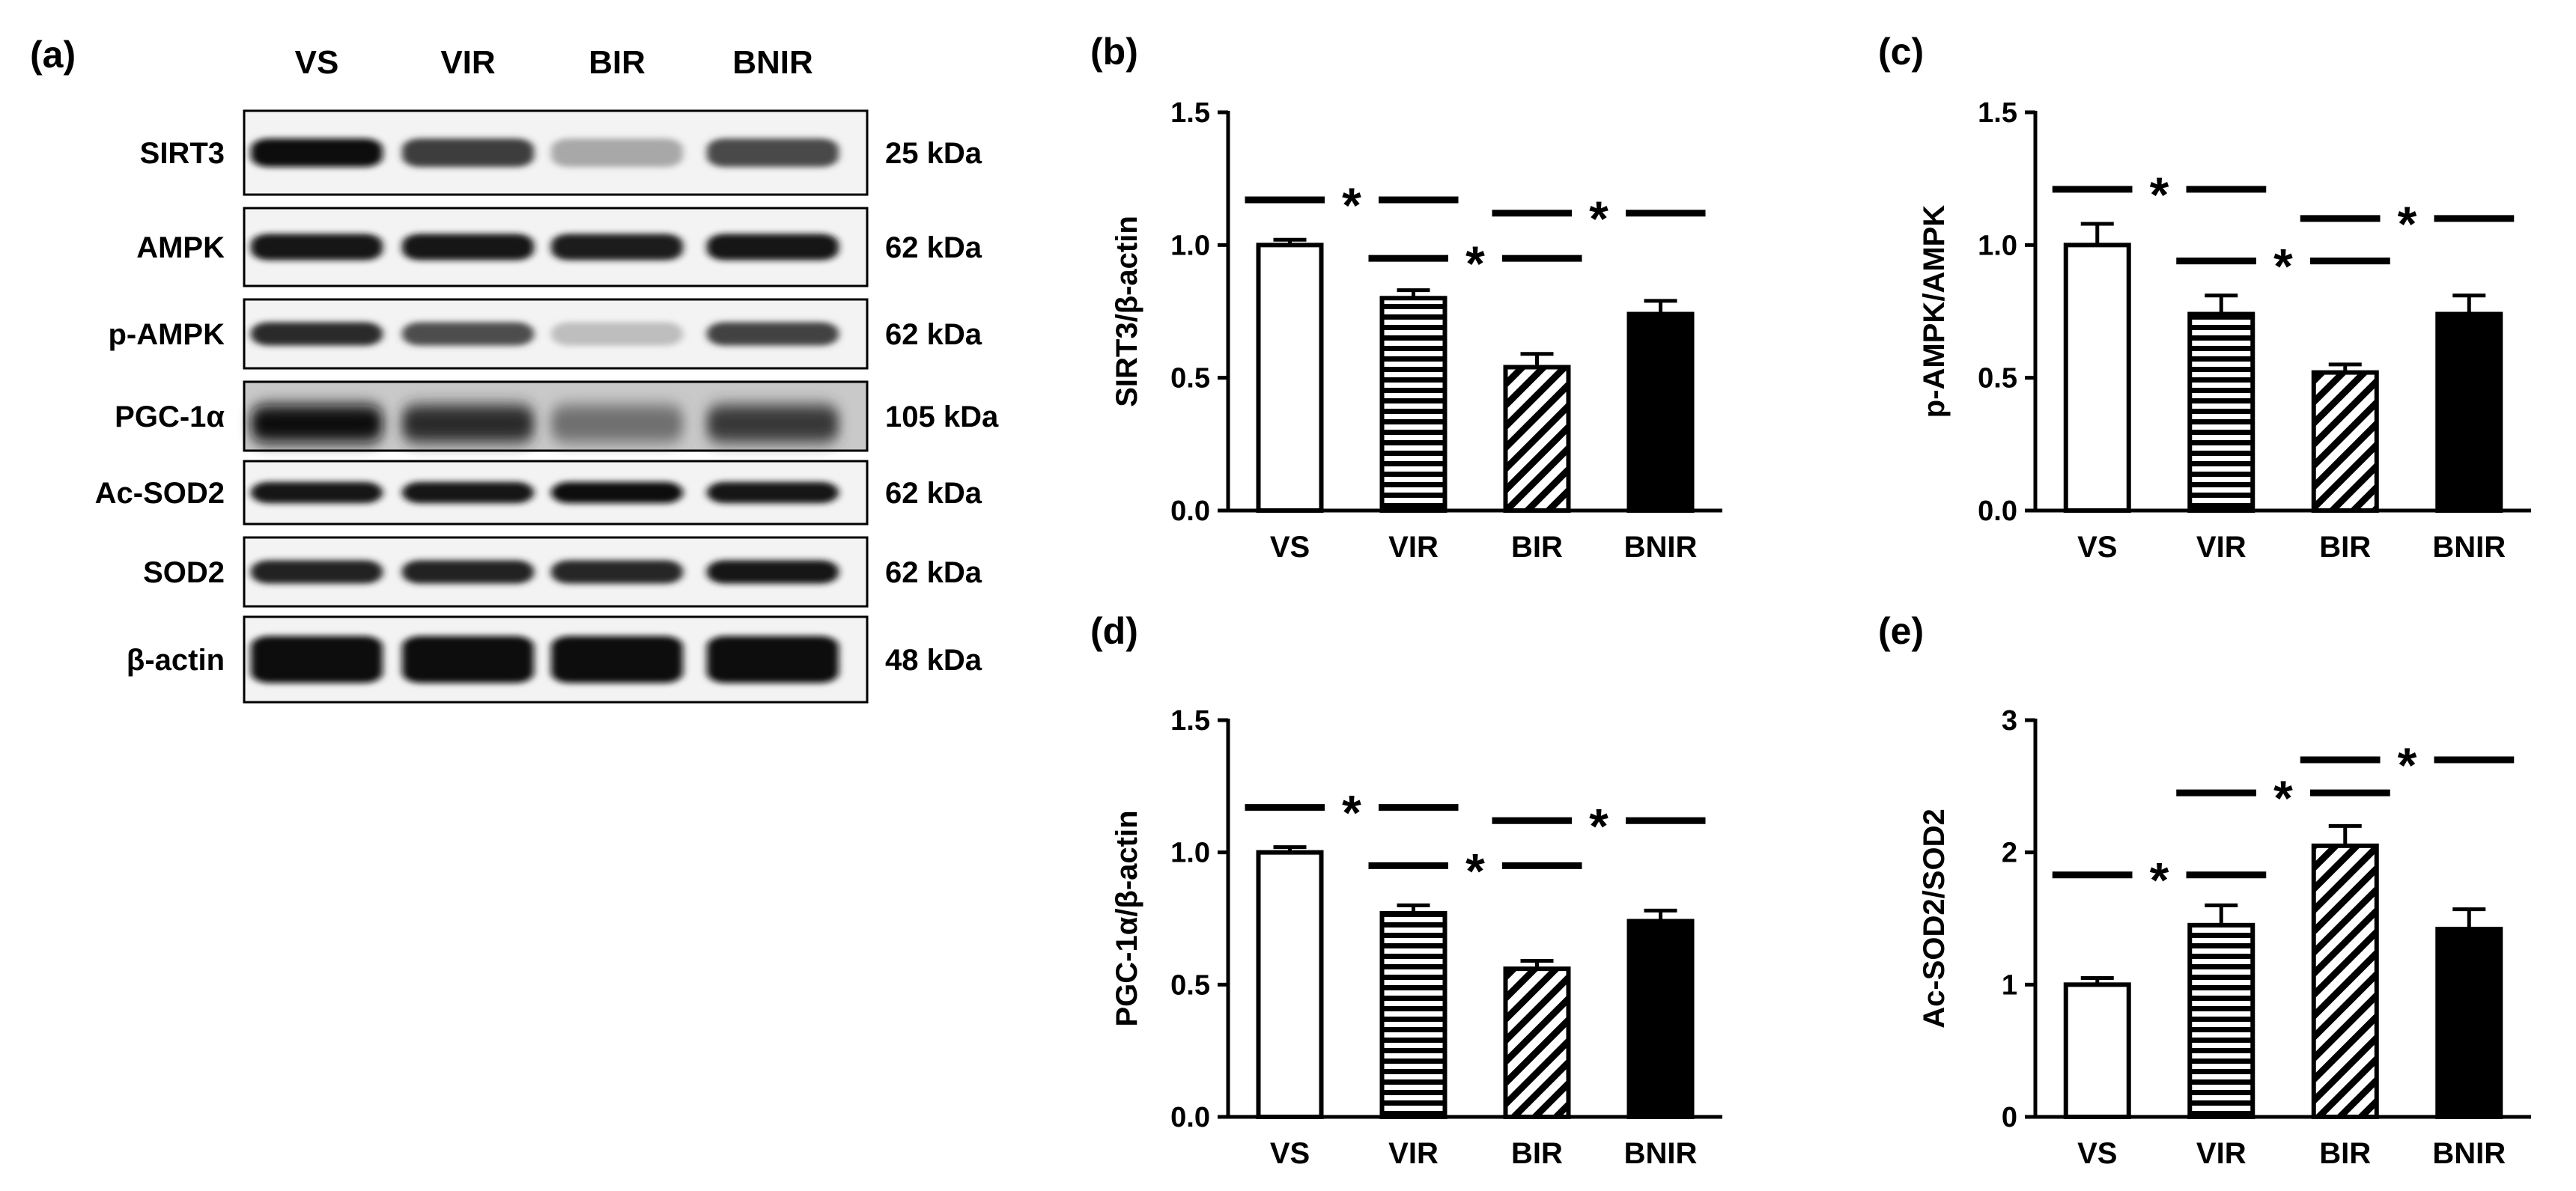  What do you see at coordinates (467, 62) in the screenshot?
I see `lane-label-vir: VIR` at bounding box center [467, 62].